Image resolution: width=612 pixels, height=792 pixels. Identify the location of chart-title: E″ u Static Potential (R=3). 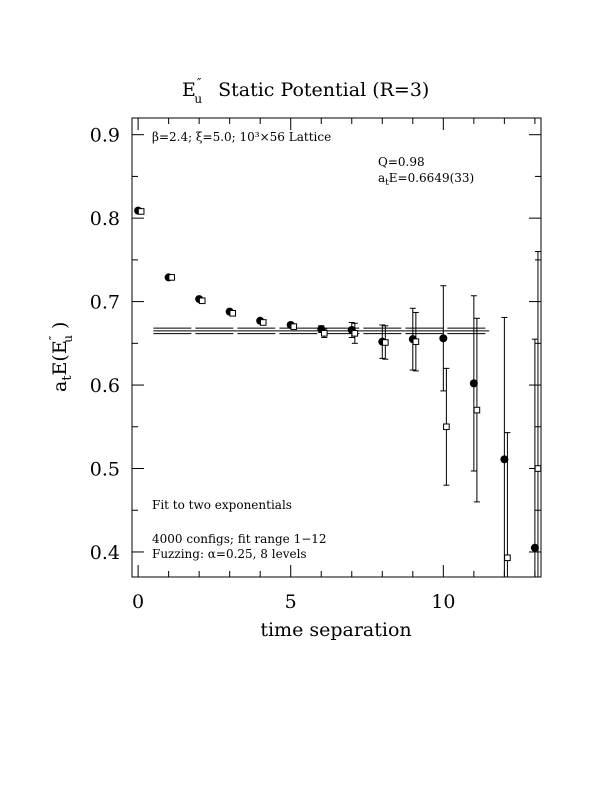
(305, 91).